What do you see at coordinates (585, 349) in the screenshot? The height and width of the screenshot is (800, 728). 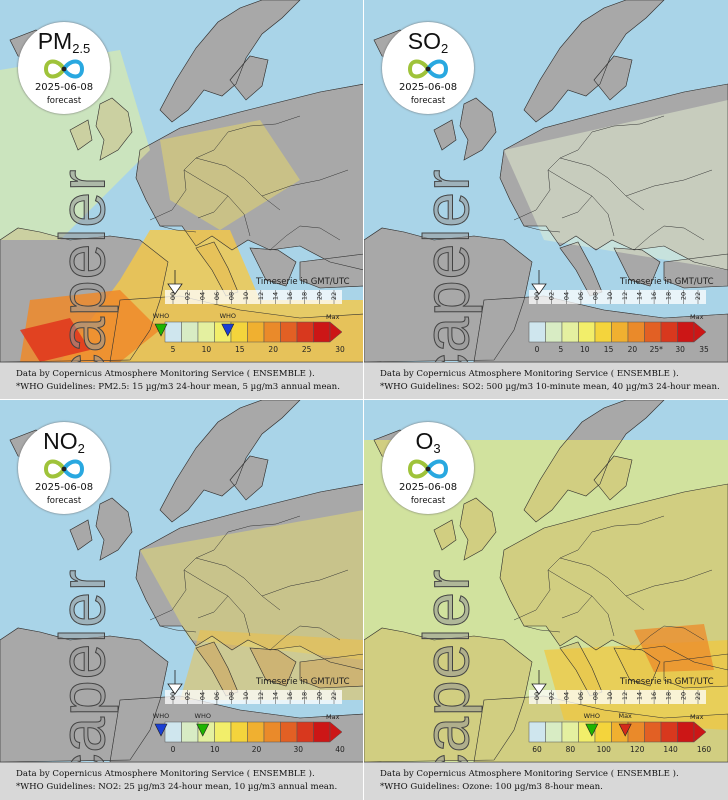 I see `scale-tick-label: 10` at bounding box center [585, 349].